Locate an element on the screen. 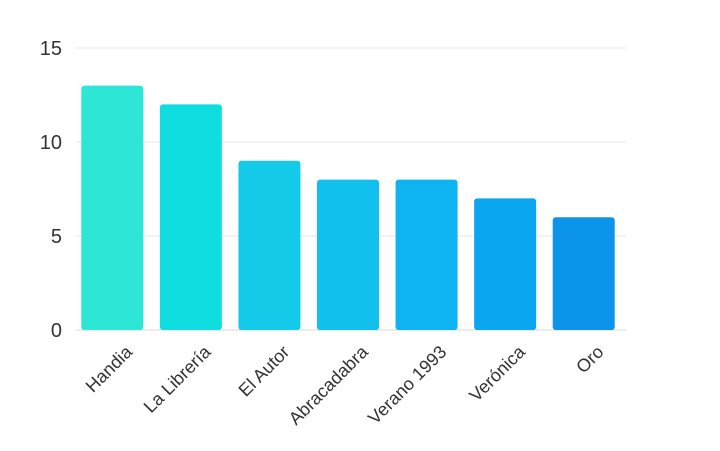 Image resolution: width=720 pixels, height=451 pixels. y-tick-label: 15 is located at coordinates (51, 49).